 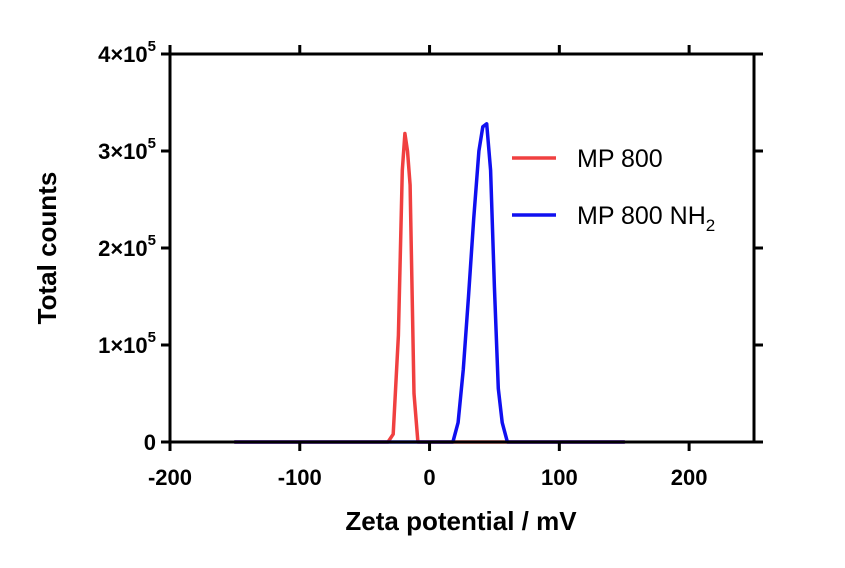 What do you see at coordinates (104, 54) in the screenshot?
I see `y-tick-mantissa: 4` at bounding box center [104, 54].